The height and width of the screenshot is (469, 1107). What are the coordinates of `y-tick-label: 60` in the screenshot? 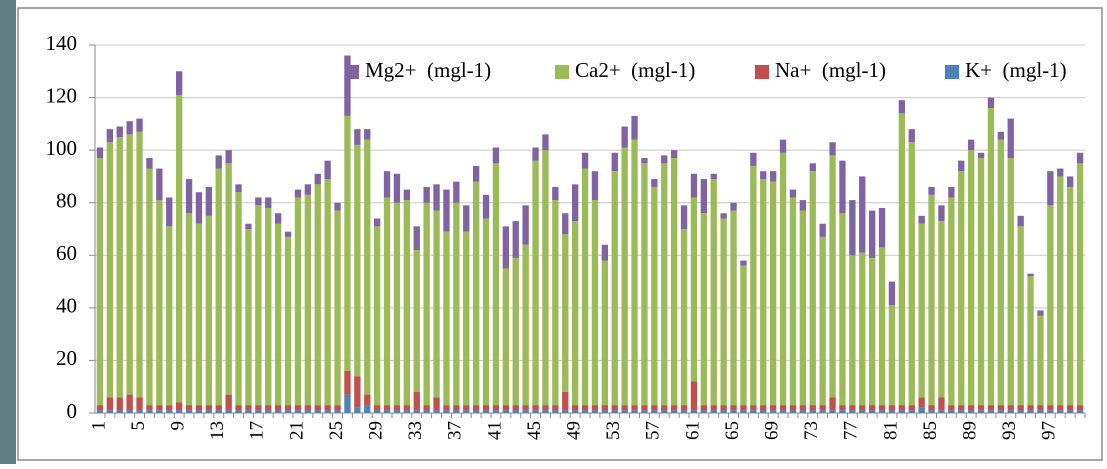 It's located at (66, 253).